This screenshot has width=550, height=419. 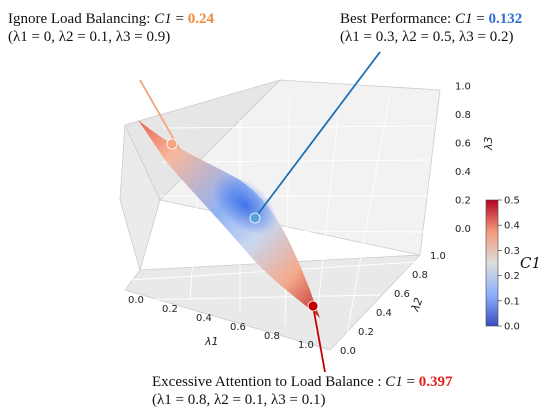 What do you see at coordinates (420, 275) in the screenshot?
I see `y-tick-label: 0.8` at bounding box center [420, 275].